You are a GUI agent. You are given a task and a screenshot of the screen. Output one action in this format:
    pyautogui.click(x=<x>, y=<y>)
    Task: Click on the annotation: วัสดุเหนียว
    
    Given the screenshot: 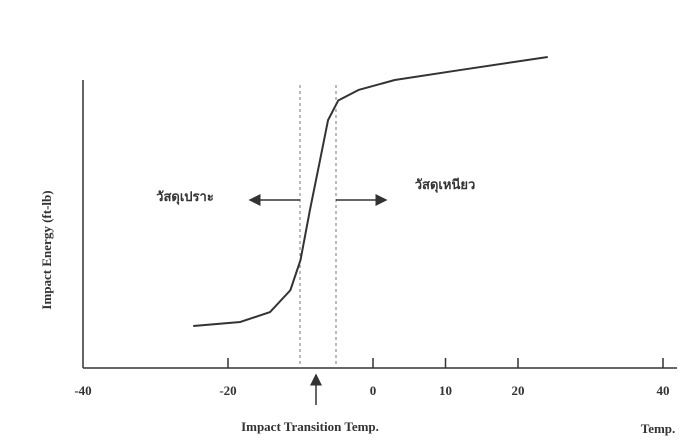 What is the action you would take?
    pyautogui.click(x=445, y=185)
    